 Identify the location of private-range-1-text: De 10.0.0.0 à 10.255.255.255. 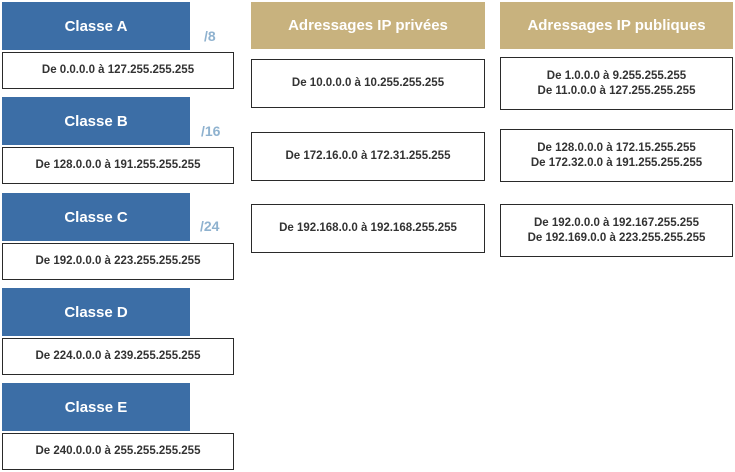
(368, 83).